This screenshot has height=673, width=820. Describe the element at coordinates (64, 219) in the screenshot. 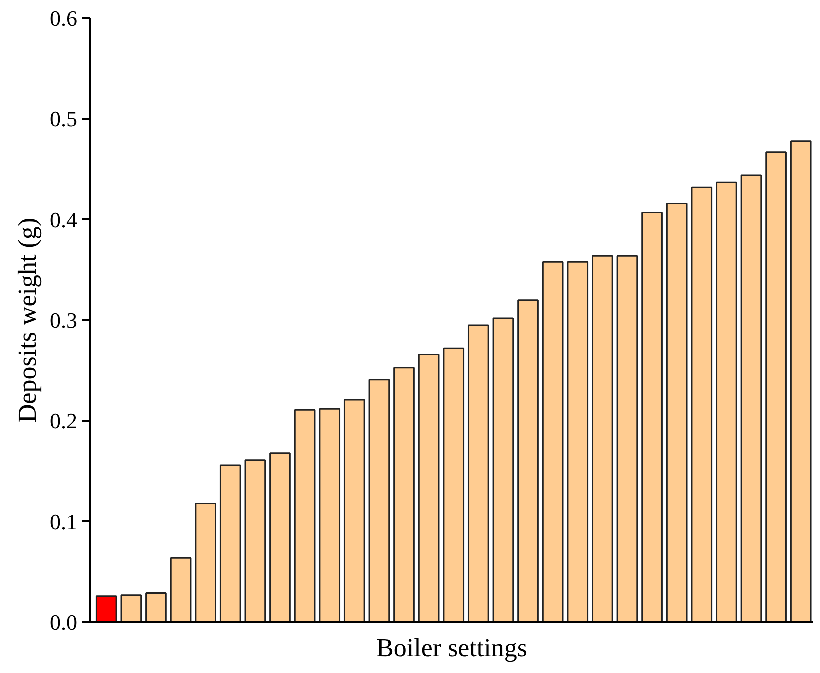

I see `y-tick-label: 0.4` at that location.